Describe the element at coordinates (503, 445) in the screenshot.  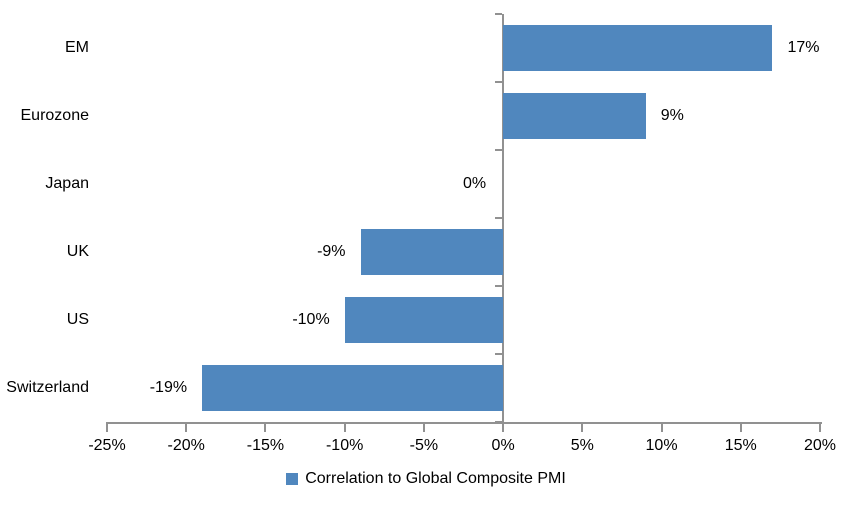
I see `x-tick-label: 0%` at that location.